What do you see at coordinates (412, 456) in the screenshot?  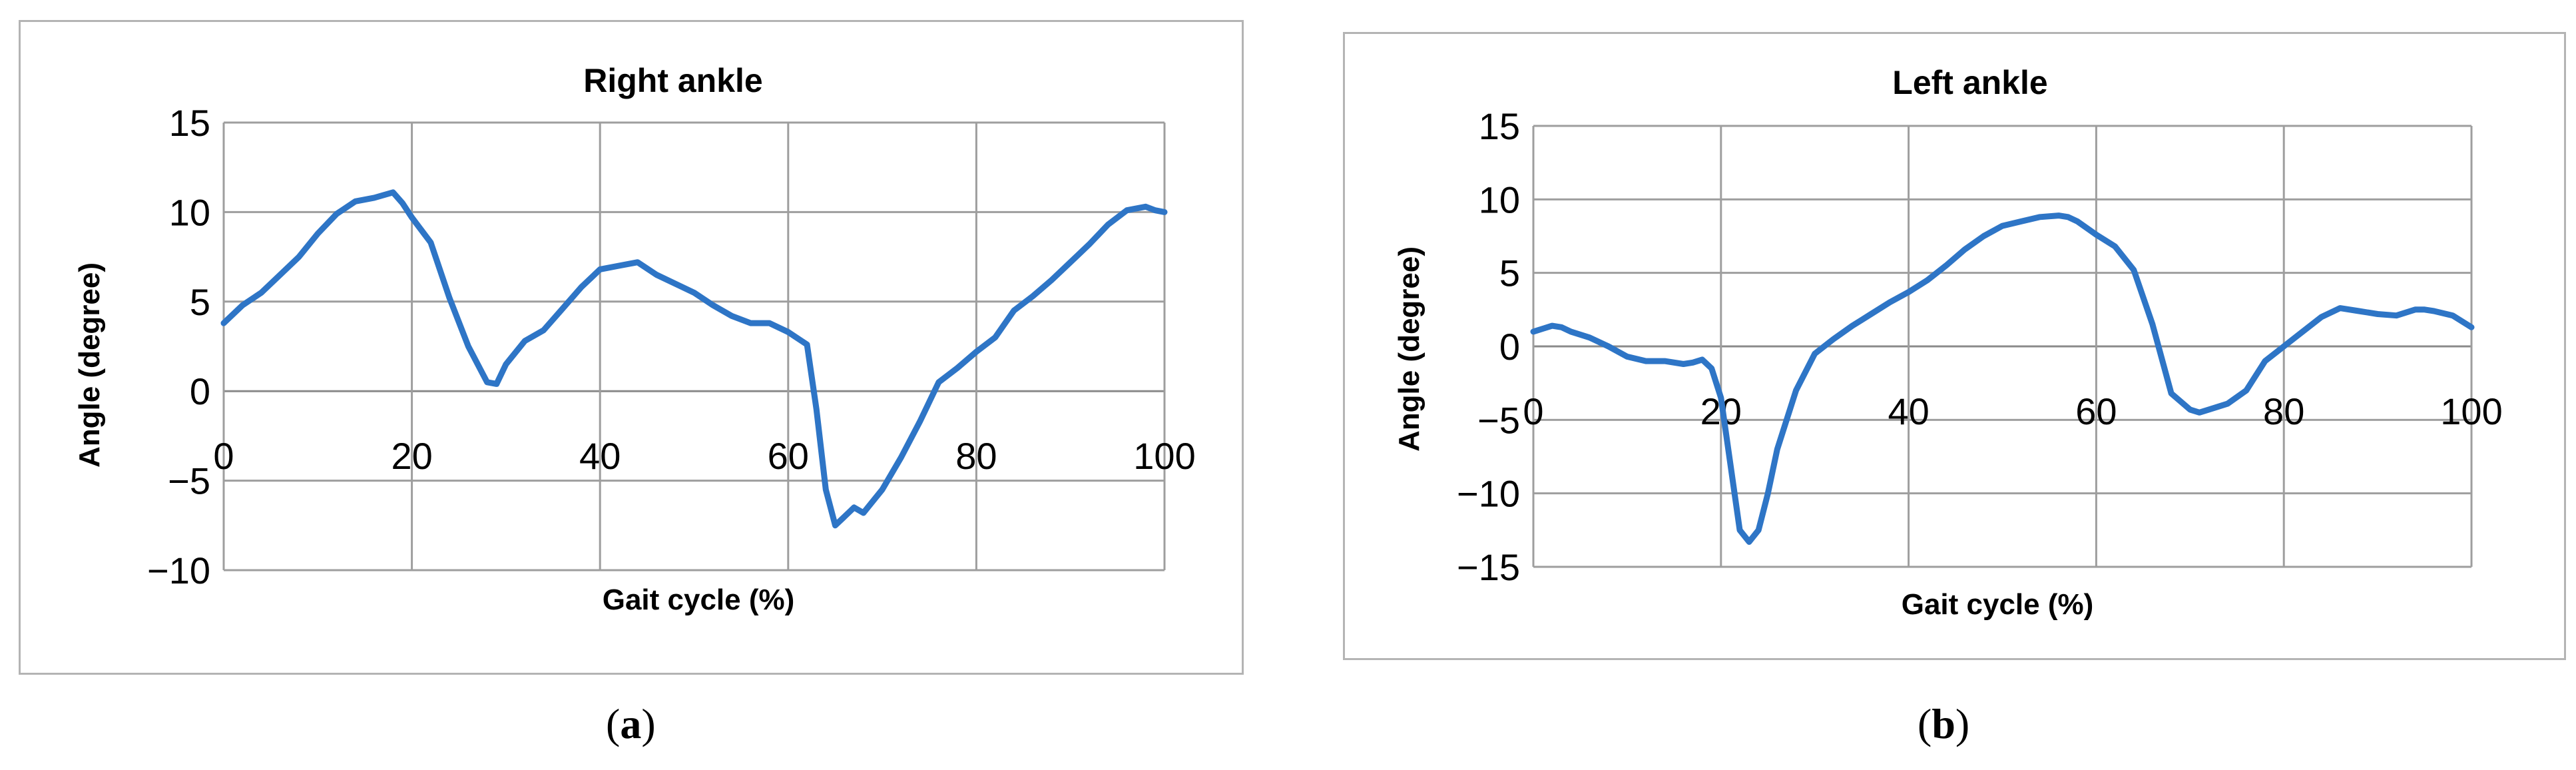 I see `x-tick-label: 20` at bounding box center [412, 456].